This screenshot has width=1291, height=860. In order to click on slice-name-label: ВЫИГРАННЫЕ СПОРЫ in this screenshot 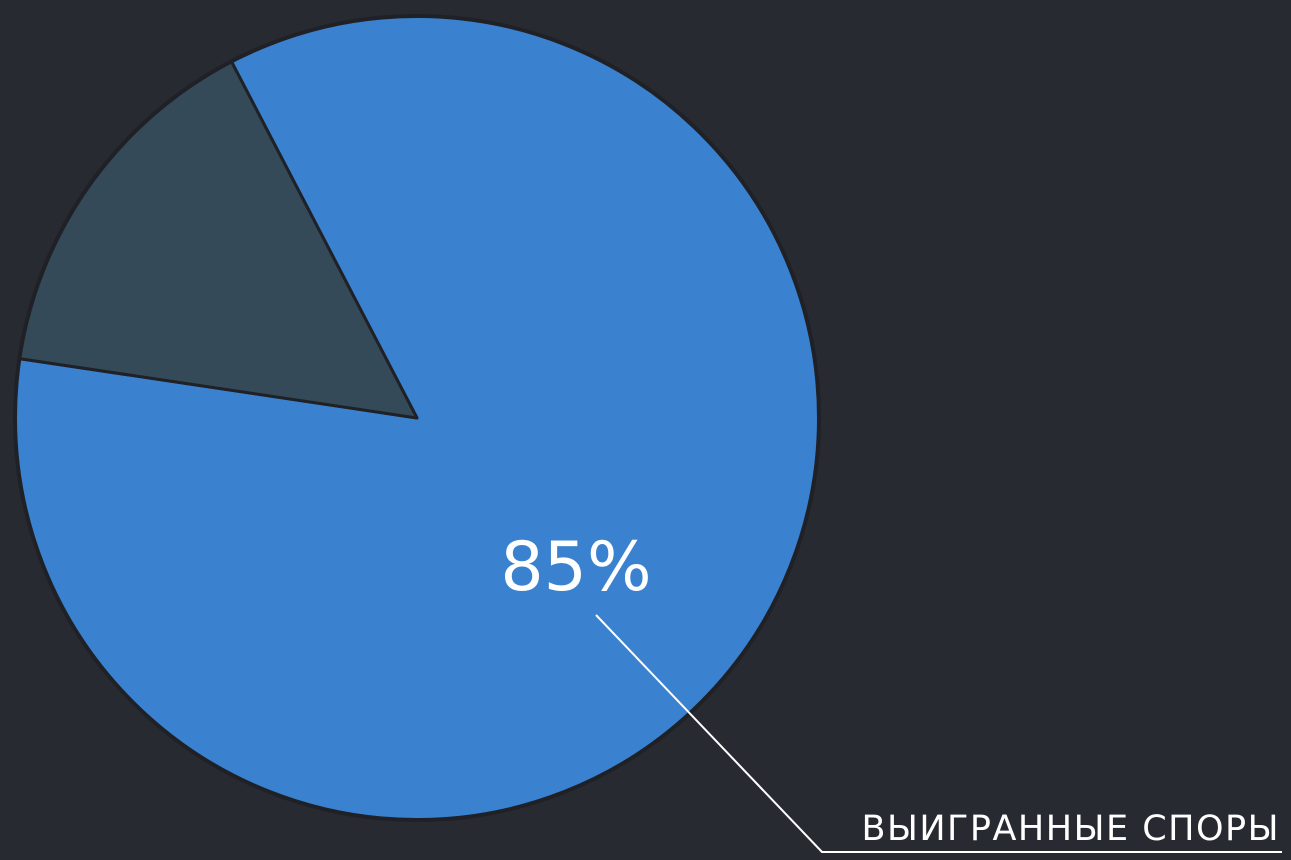, I will do `click(1070, 829)`.